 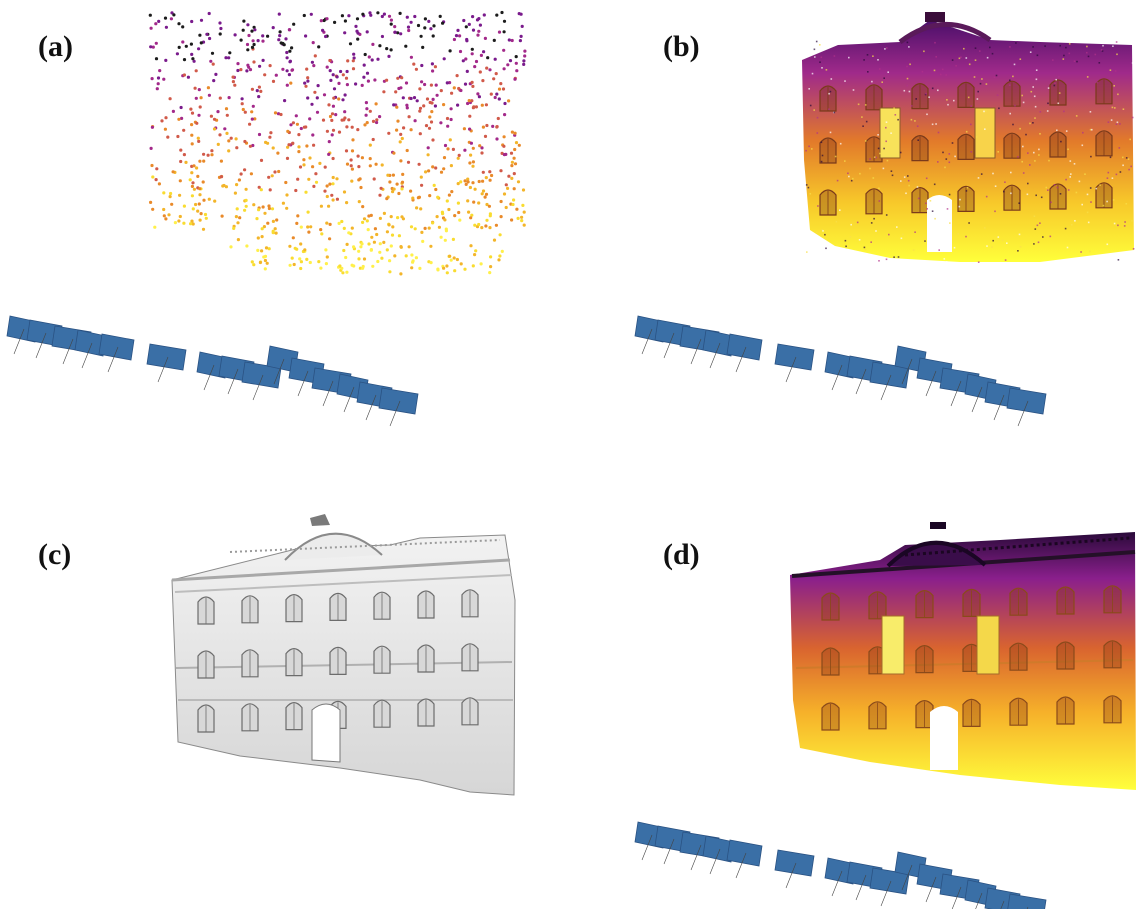 What do you see at coordinates (55, 46) in the screenshot?
I see `panel-label-a: (a)` at bounding box center [55, 46].